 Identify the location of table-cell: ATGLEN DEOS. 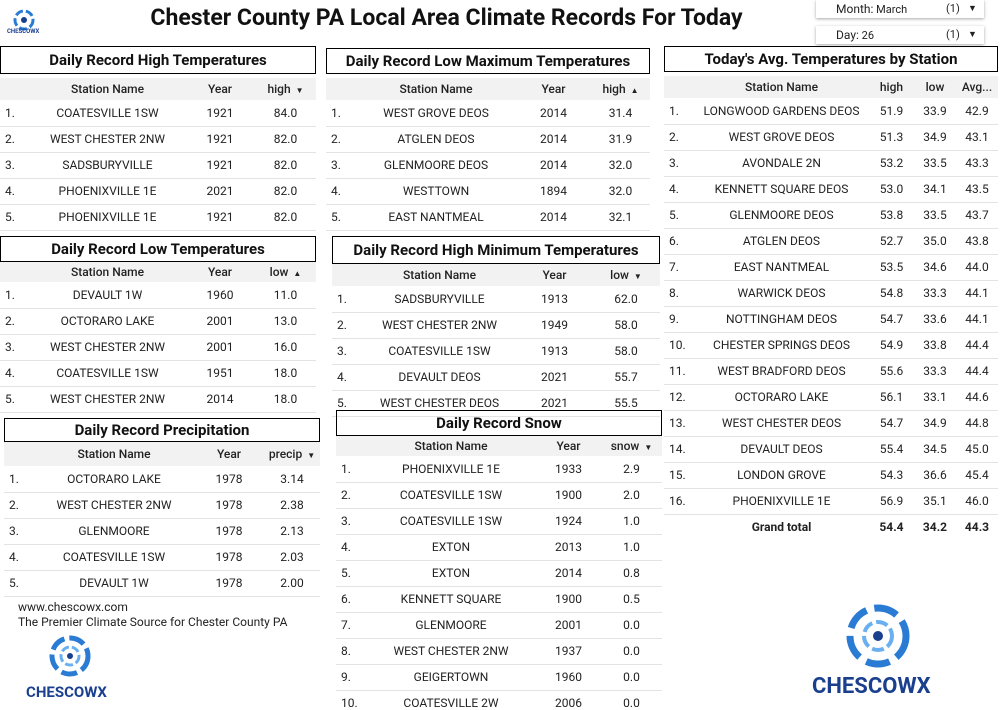
(781, 241).